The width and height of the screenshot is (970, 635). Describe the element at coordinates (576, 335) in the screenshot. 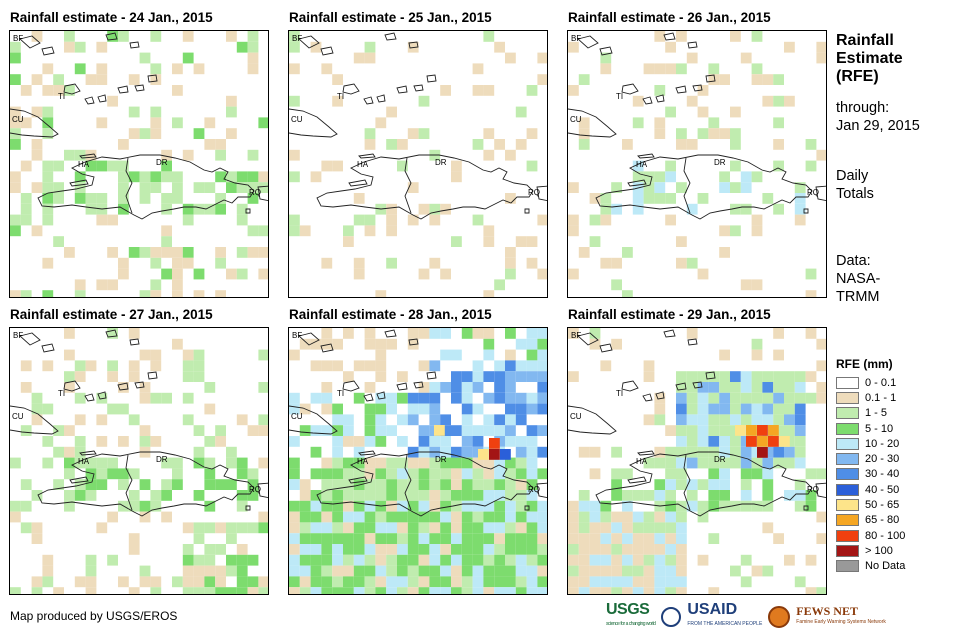

I see `map-label-bf: BF` at that location.